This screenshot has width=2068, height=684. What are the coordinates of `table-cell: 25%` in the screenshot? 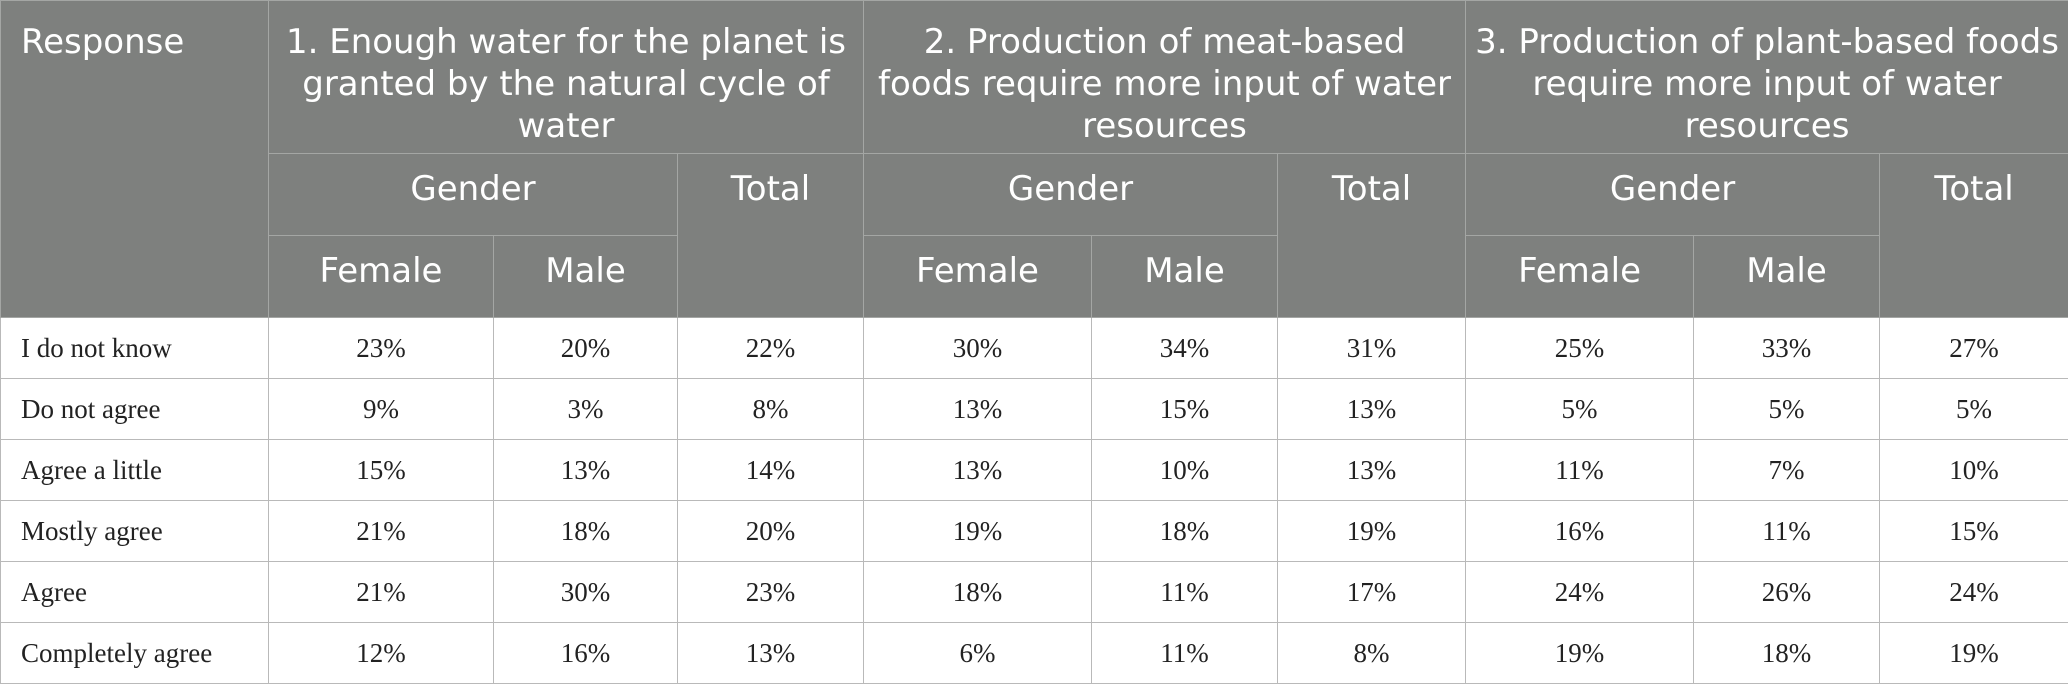 It's located at (1580, 348).